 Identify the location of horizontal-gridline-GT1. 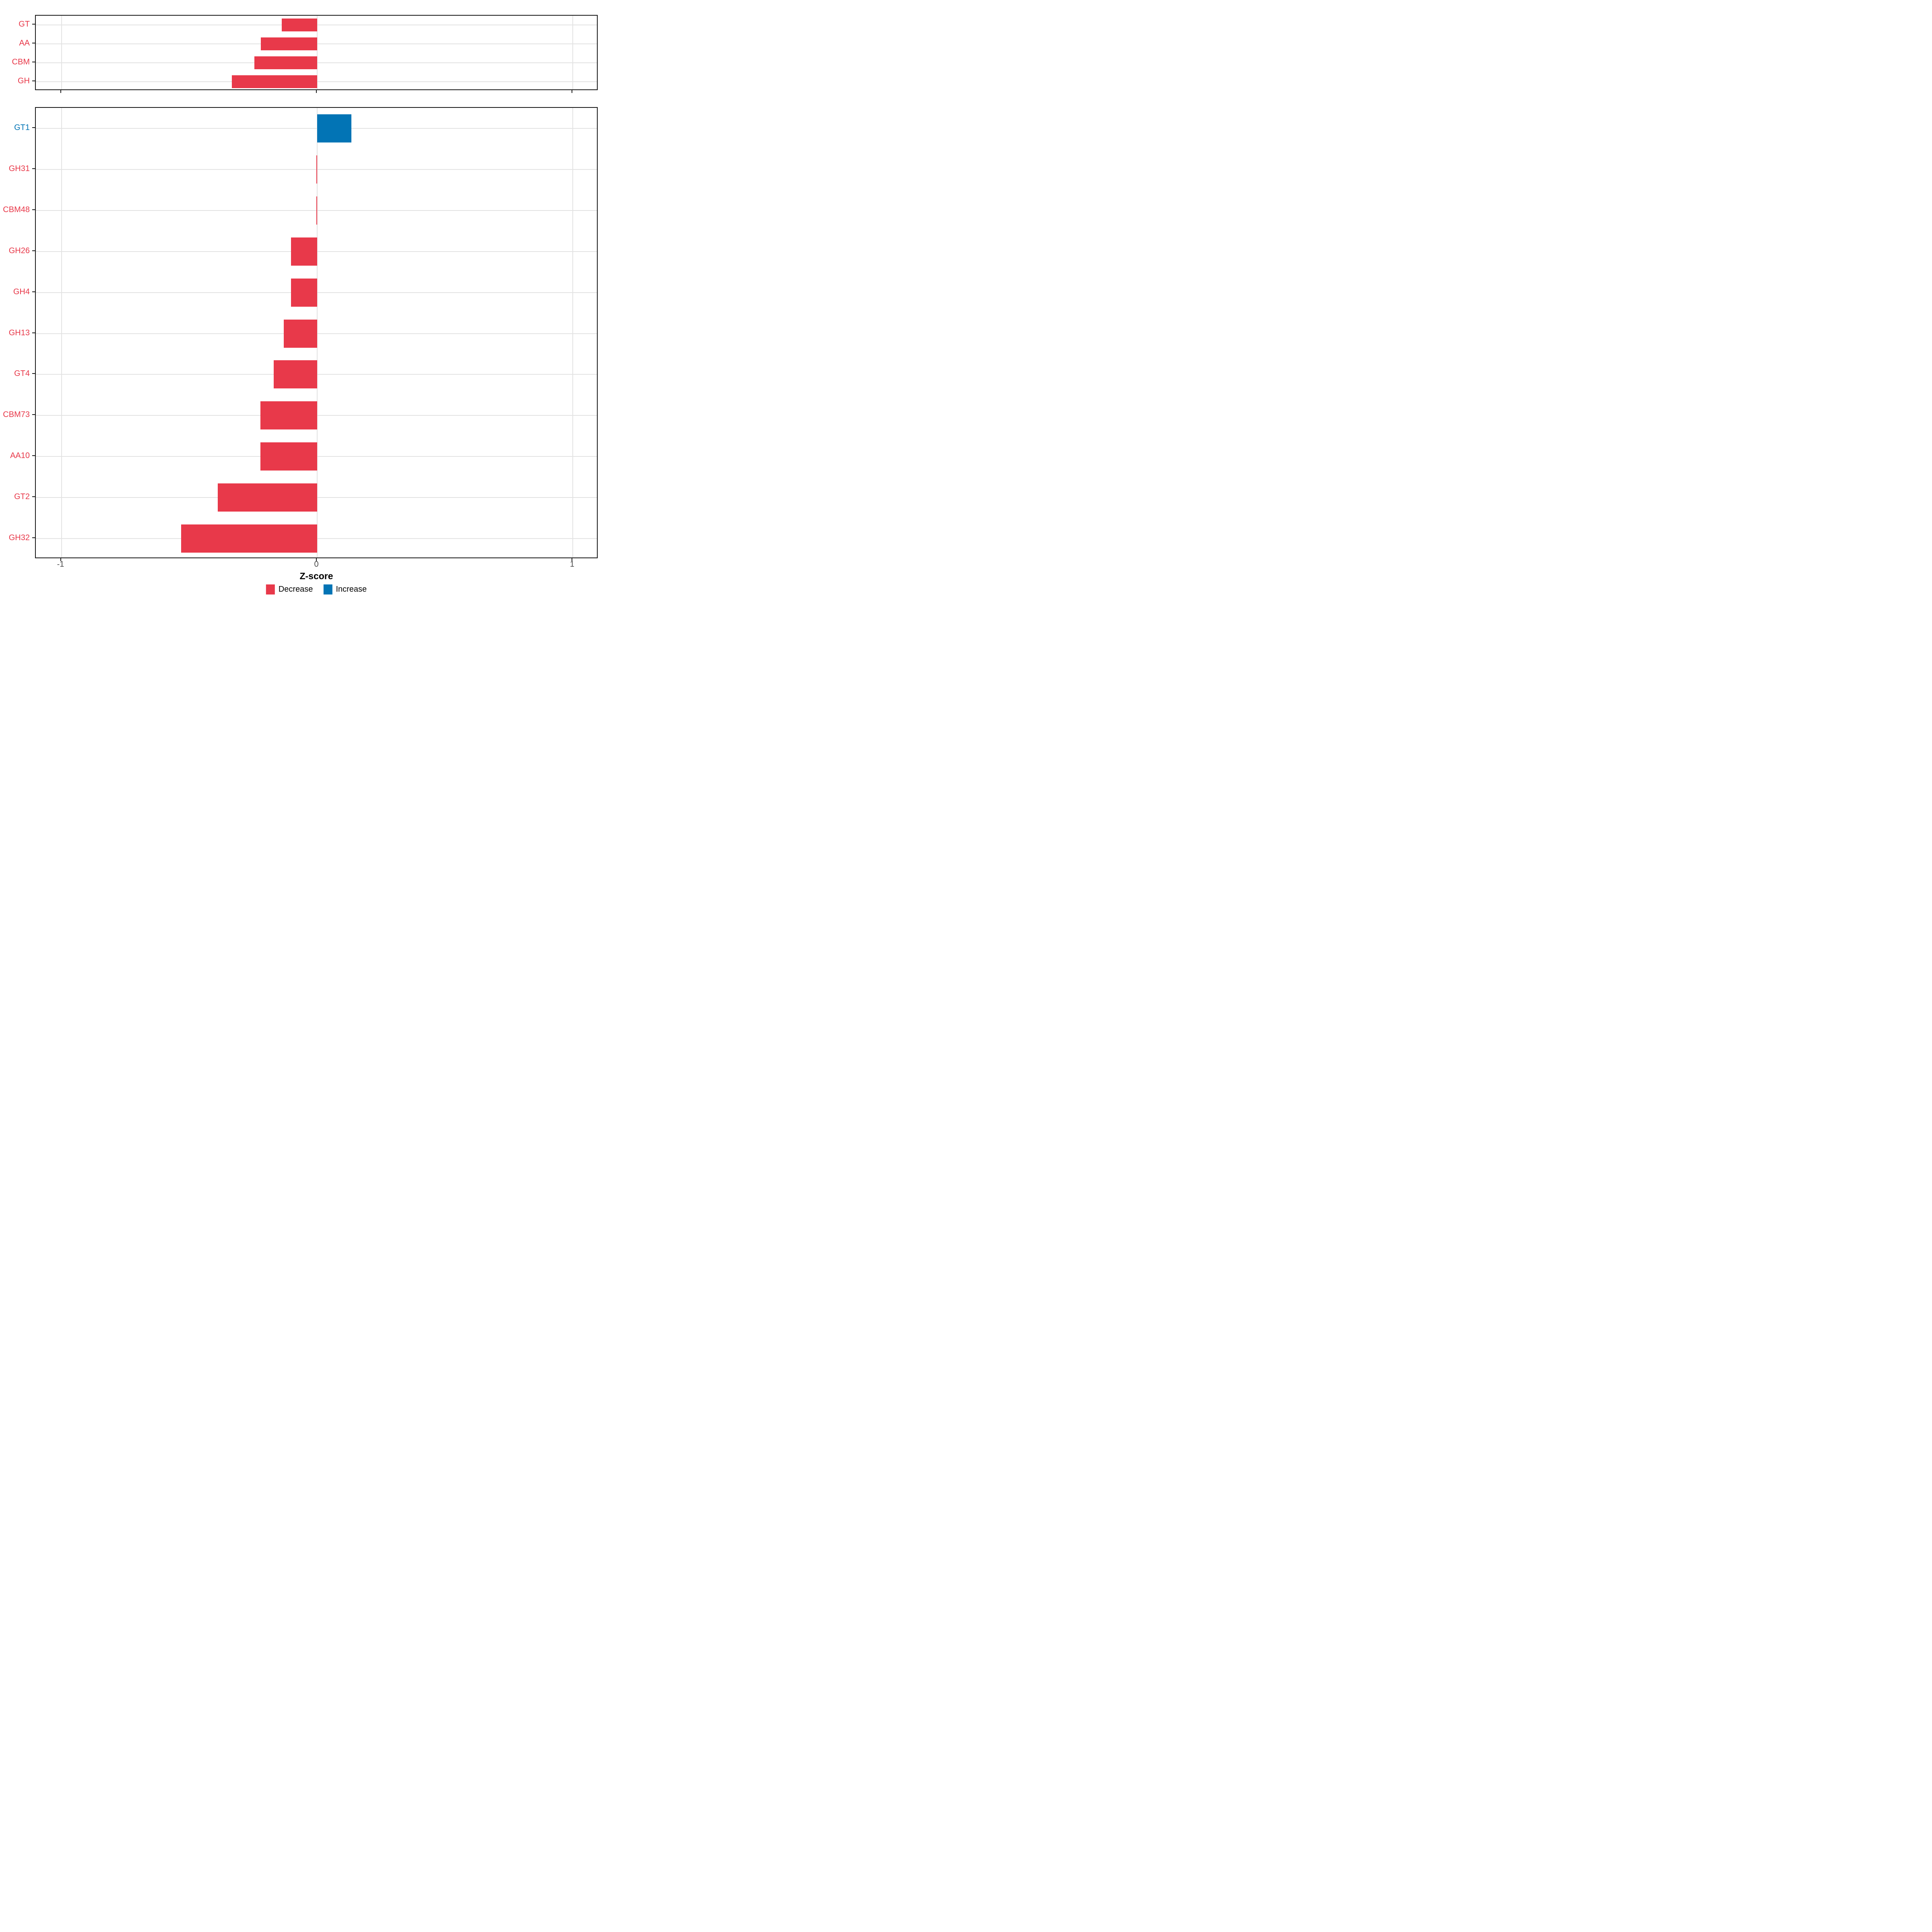
(316, 128).